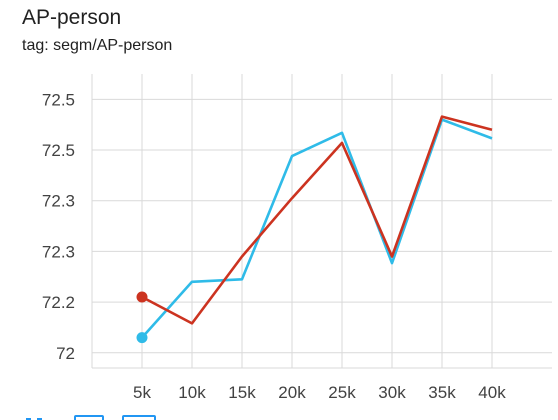 The height and width of the screenshot is (420, 558). What do you see at coordinates (97, 45) in the screenshot?
I see `chart-tag: tag: segm/AP-person` at bounding box center [97, 45].